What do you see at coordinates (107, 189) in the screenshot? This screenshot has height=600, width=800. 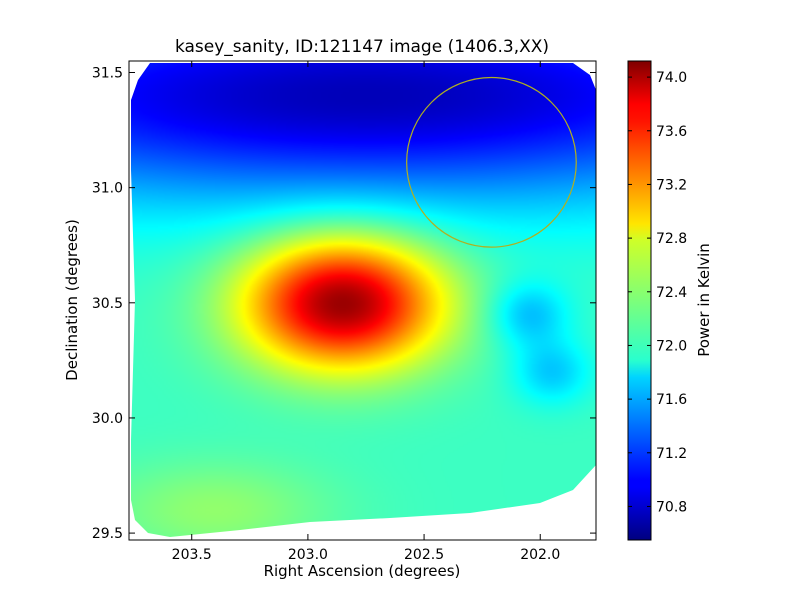 I see `y-tick-label: 31.0` at bounding box center [107, 189].